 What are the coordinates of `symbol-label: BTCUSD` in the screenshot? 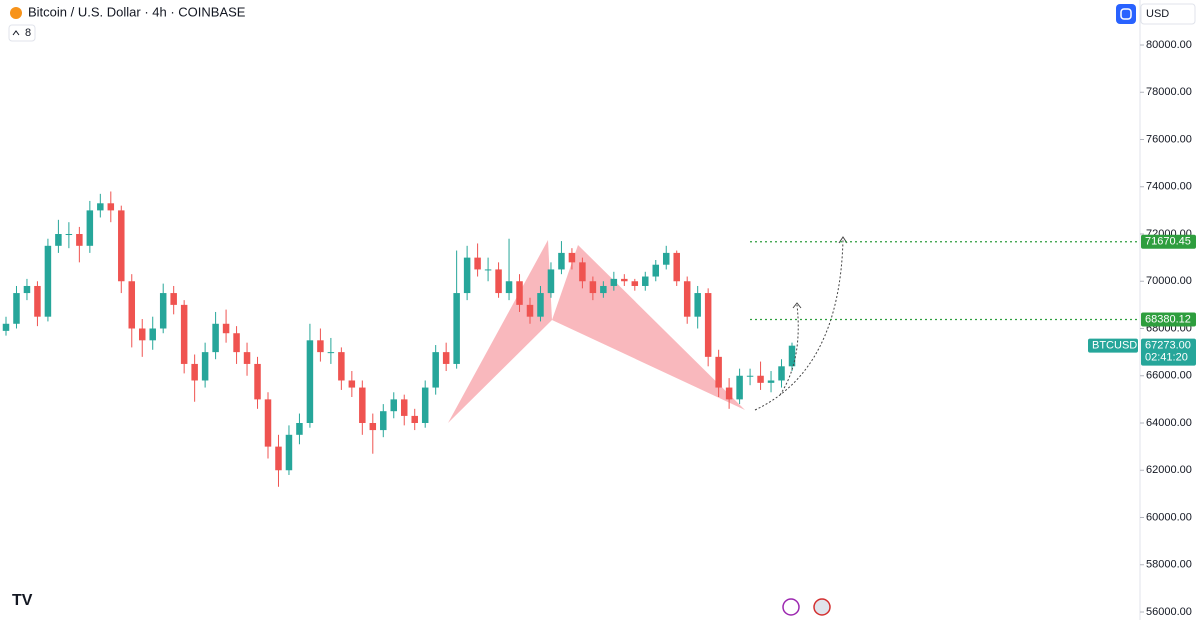 It's located at (1114, 346).